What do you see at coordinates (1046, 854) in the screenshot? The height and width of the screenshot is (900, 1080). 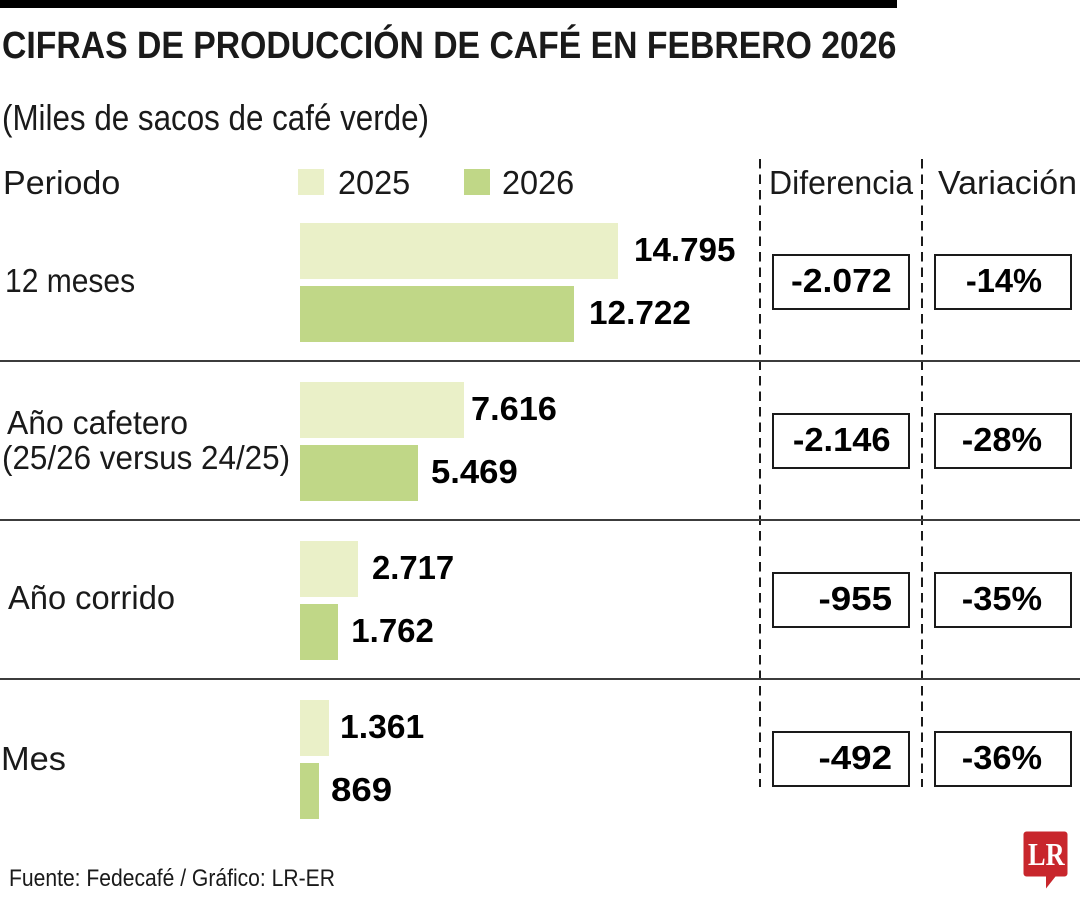 I see `svg-text: LR` at bounding box center [1046, 854].